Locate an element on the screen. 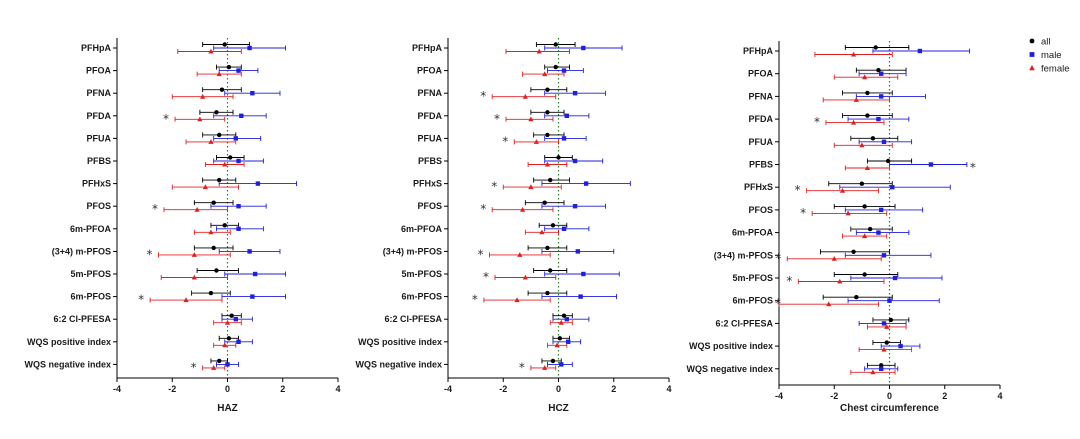  category-label: PFHxS is located at coordinates (96, 184).